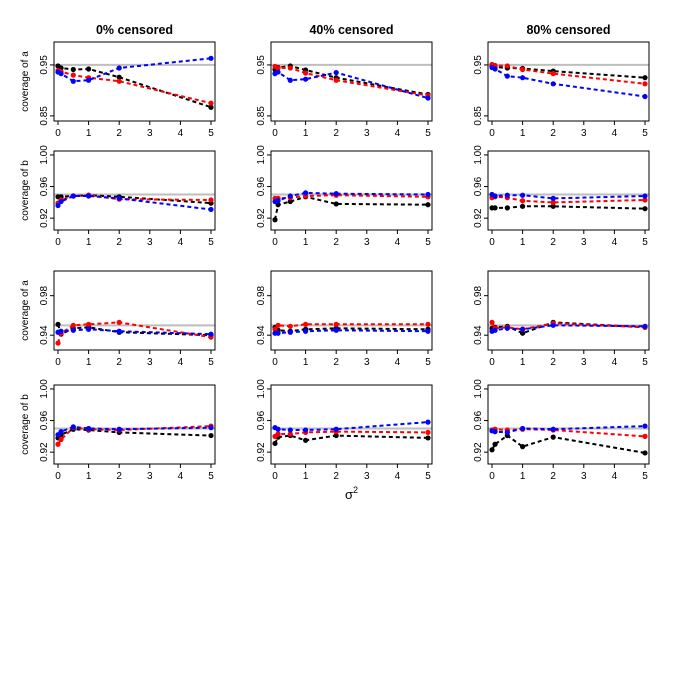  Describe the element at coordinates (478, 296) in the screenshot. I see `y-tick-label: 0.98` at that location.